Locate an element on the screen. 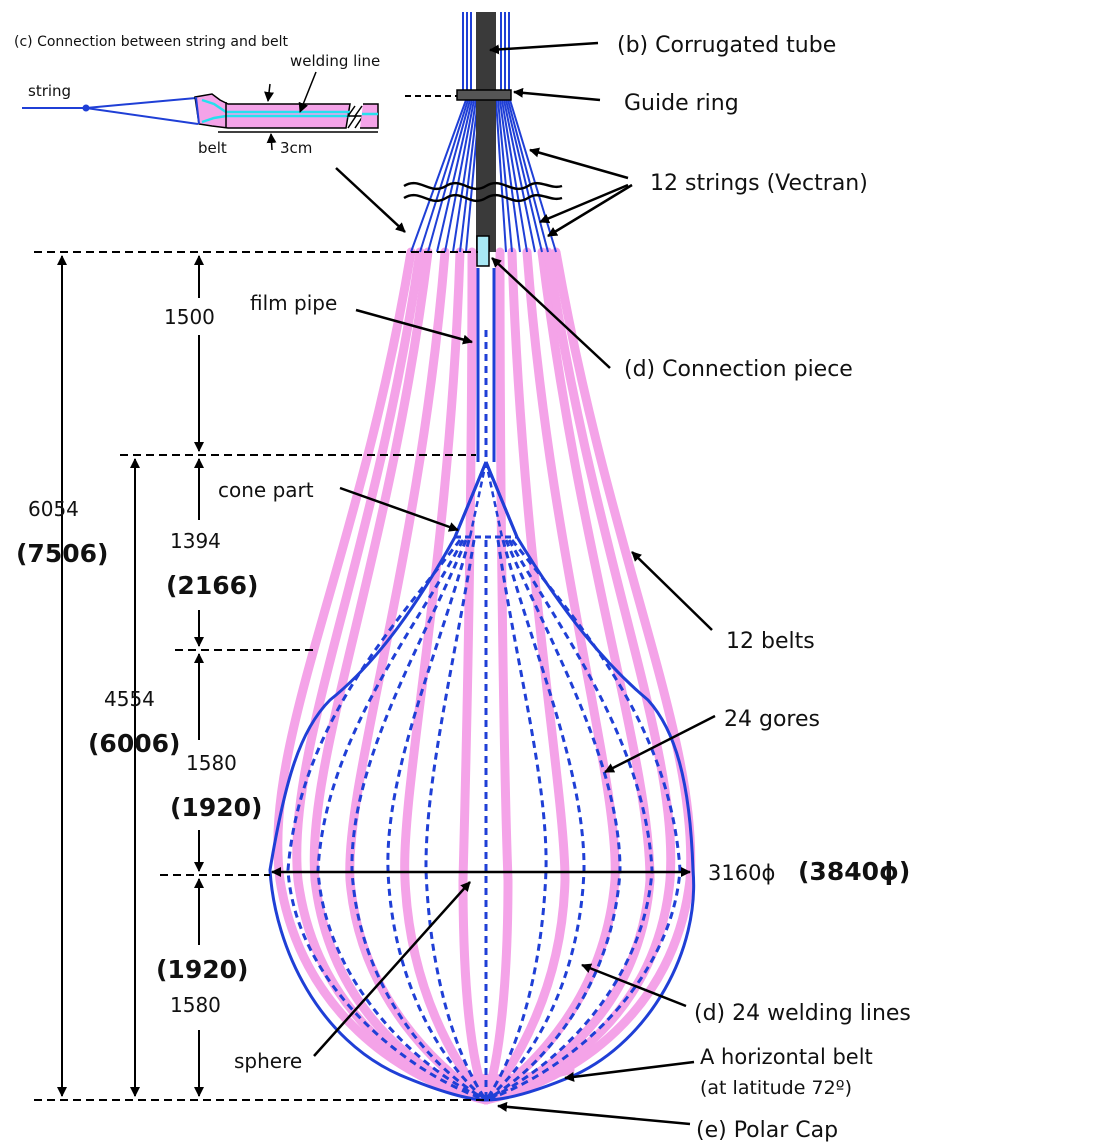 The image size is (1108, 1148). dim-body: 4554 is located at coordinates (129, 699).